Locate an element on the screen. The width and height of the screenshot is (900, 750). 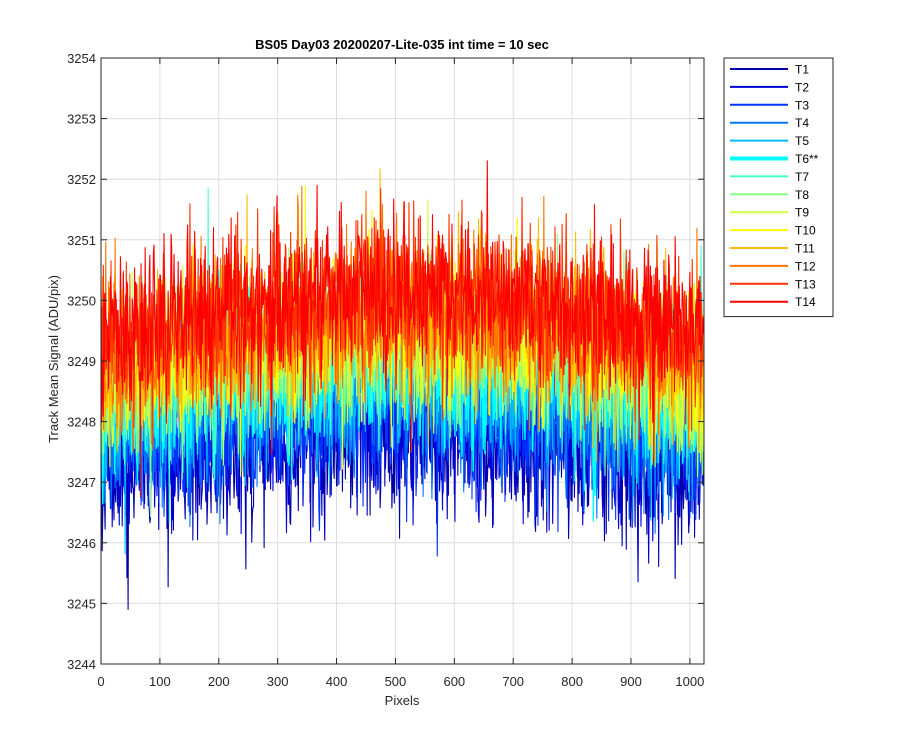
y-tick-label: 3253 is located at coordinates (81, 119).